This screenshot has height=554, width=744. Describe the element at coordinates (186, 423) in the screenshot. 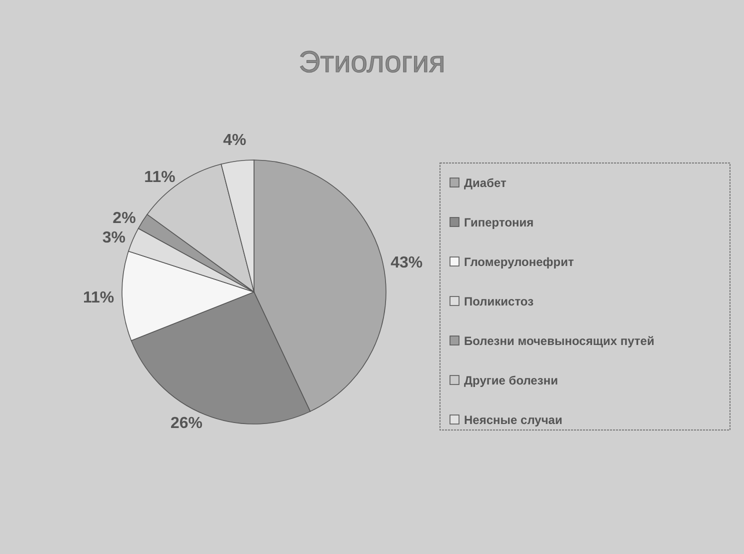

I see `data-label: 26%` at that location.